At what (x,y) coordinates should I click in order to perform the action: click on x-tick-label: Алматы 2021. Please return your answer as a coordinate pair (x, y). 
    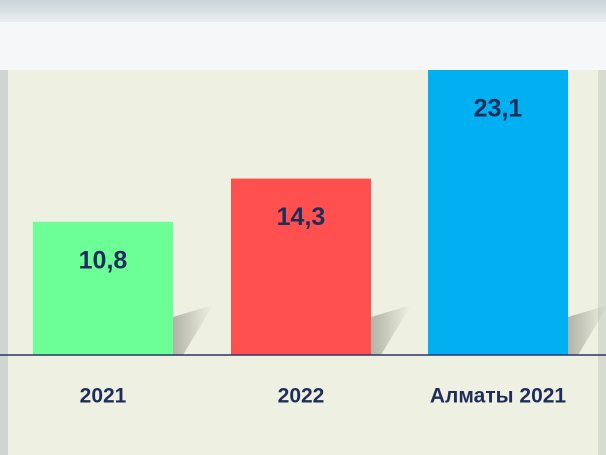
    Looking at the image, I should click on (498, 396).